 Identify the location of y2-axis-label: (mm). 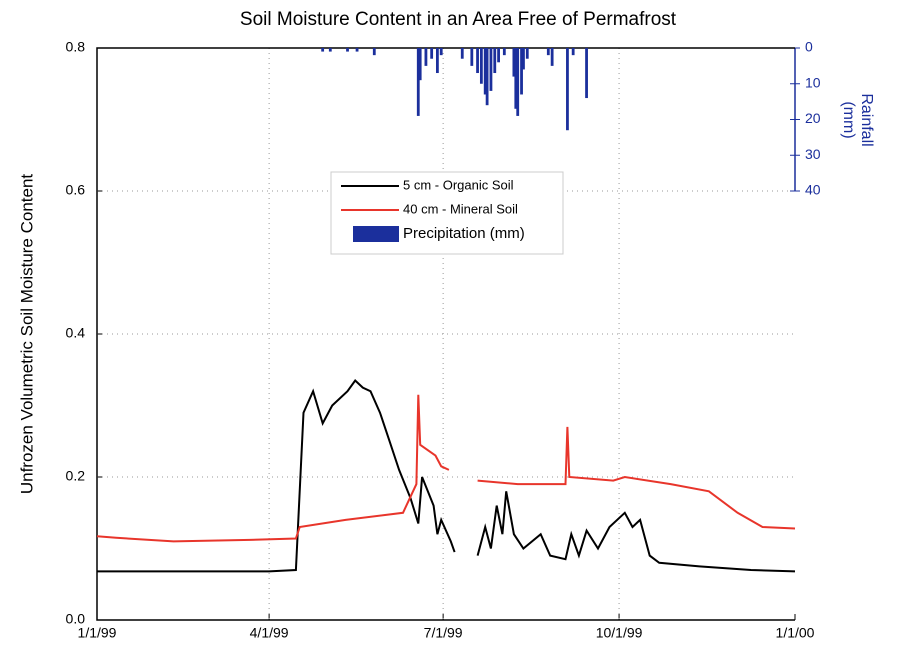
(848, 119).